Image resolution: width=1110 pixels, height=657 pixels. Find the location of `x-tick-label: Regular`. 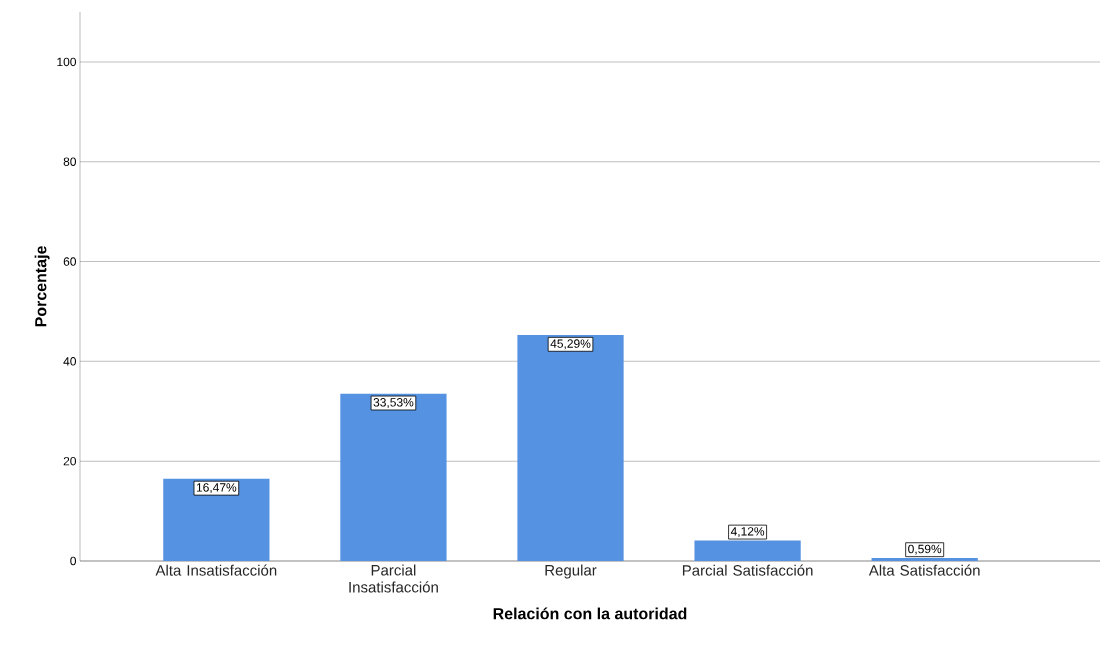

x-tick-label: Regular is located at coordinates (571, 571).